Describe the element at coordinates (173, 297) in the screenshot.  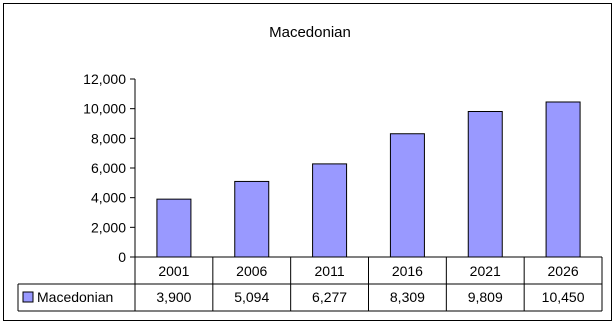
I see `data-value-label: 3,900` at that location.